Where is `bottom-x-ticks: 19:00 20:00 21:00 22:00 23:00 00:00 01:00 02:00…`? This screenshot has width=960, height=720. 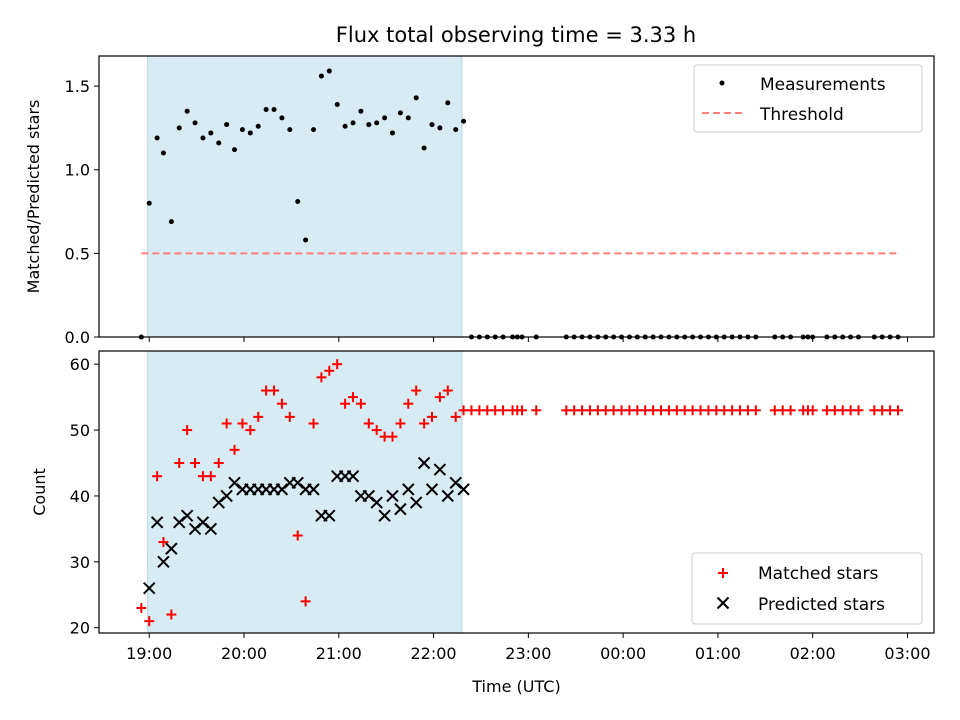 bottom-x-ticks: 19:00 20:00 21:00 22:00 23:00 00:00 01:00 02:00… is located at coordinates (528, 648).